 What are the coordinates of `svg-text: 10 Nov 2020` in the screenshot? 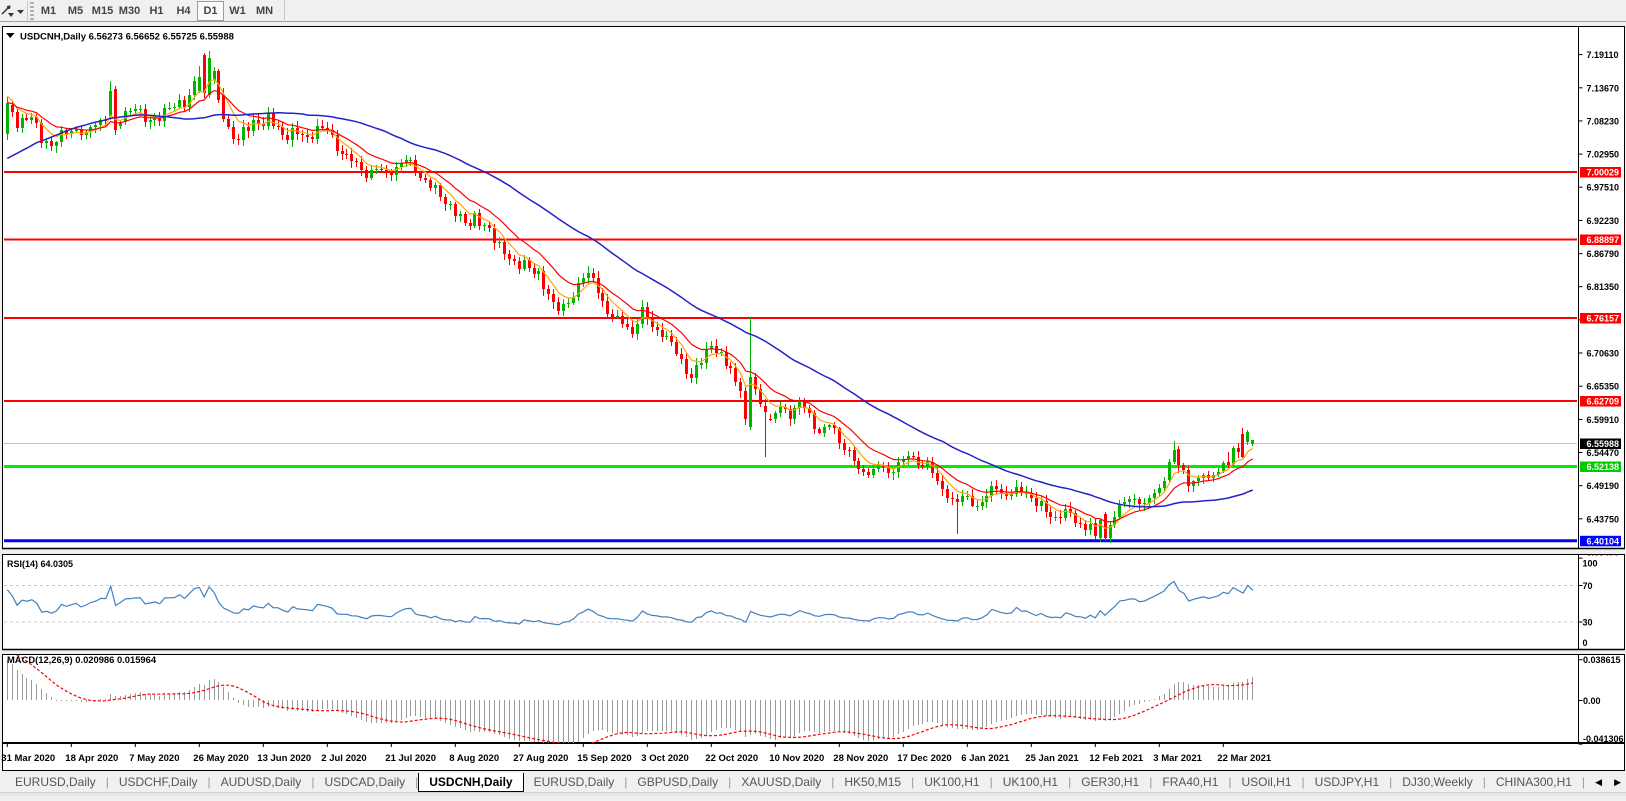 It's located at (796, 758).